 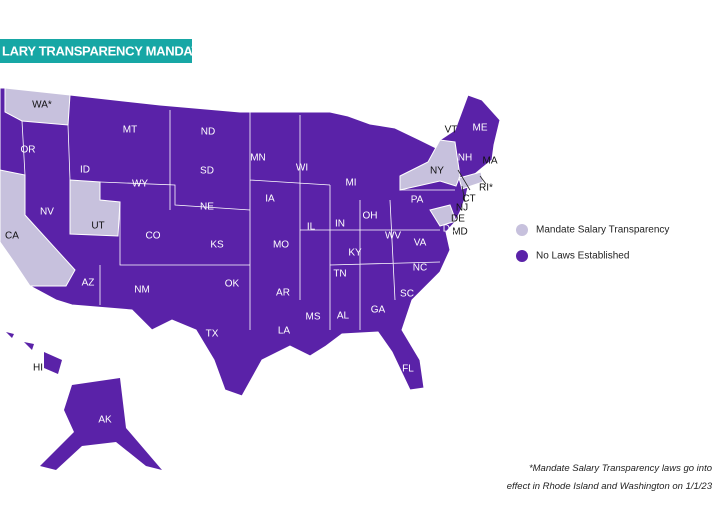 I want to click on state-label: FL, so click(x=408, y=369).